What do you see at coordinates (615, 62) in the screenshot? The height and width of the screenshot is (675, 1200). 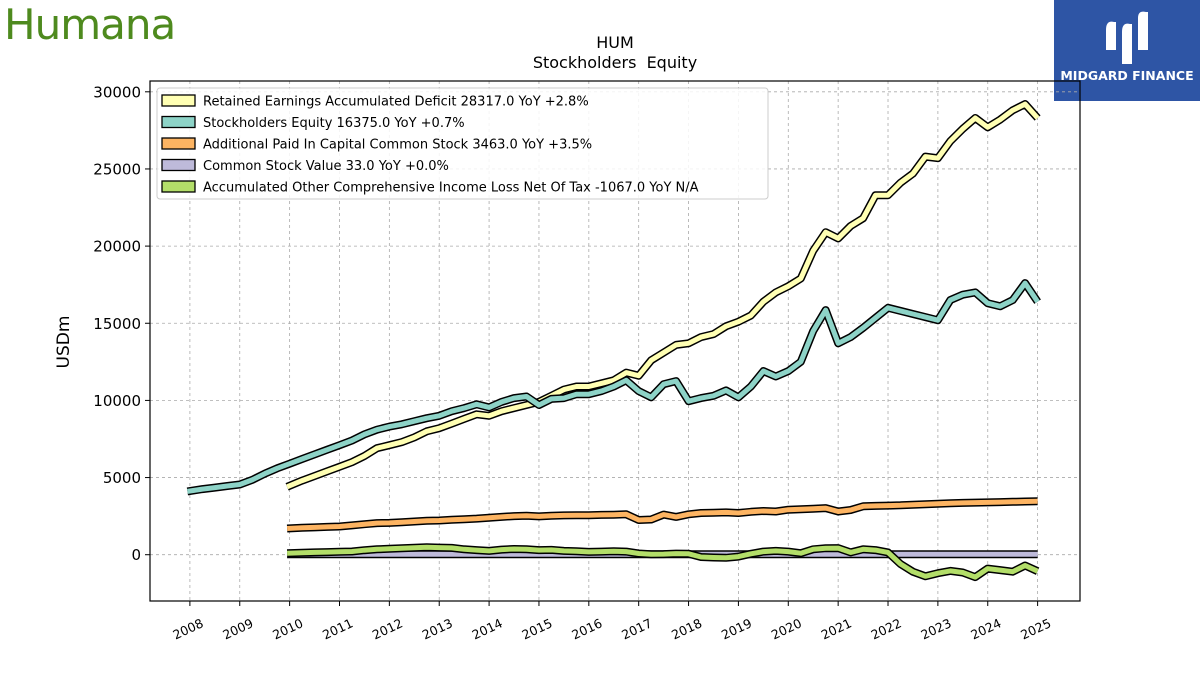 I see `chart-subtitle: Stockholders Equity` at bounding box center [615, 62].